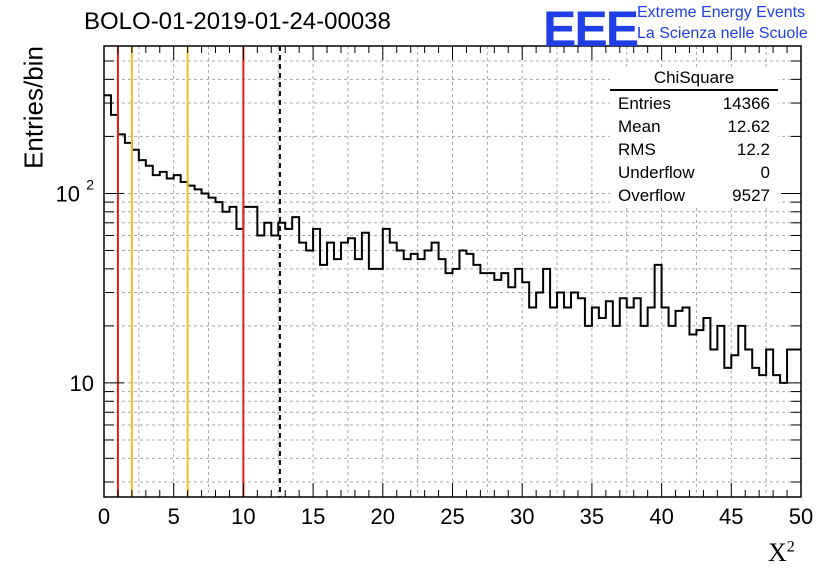 This screenshot has width=836, height=572. What do you see at coordinates (90, 184) in the screenshot?
I see `y-tick-label-exponent: 2` at bounding box center [90, 184].